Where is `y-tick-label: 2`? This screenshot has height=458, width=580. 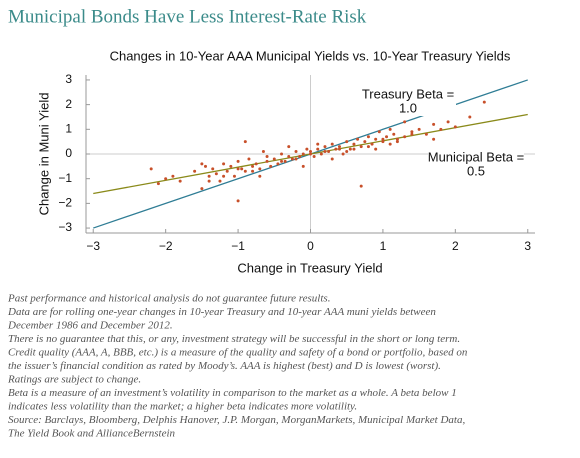
y-tick-label: 2 is located at coordinates (68, 104).